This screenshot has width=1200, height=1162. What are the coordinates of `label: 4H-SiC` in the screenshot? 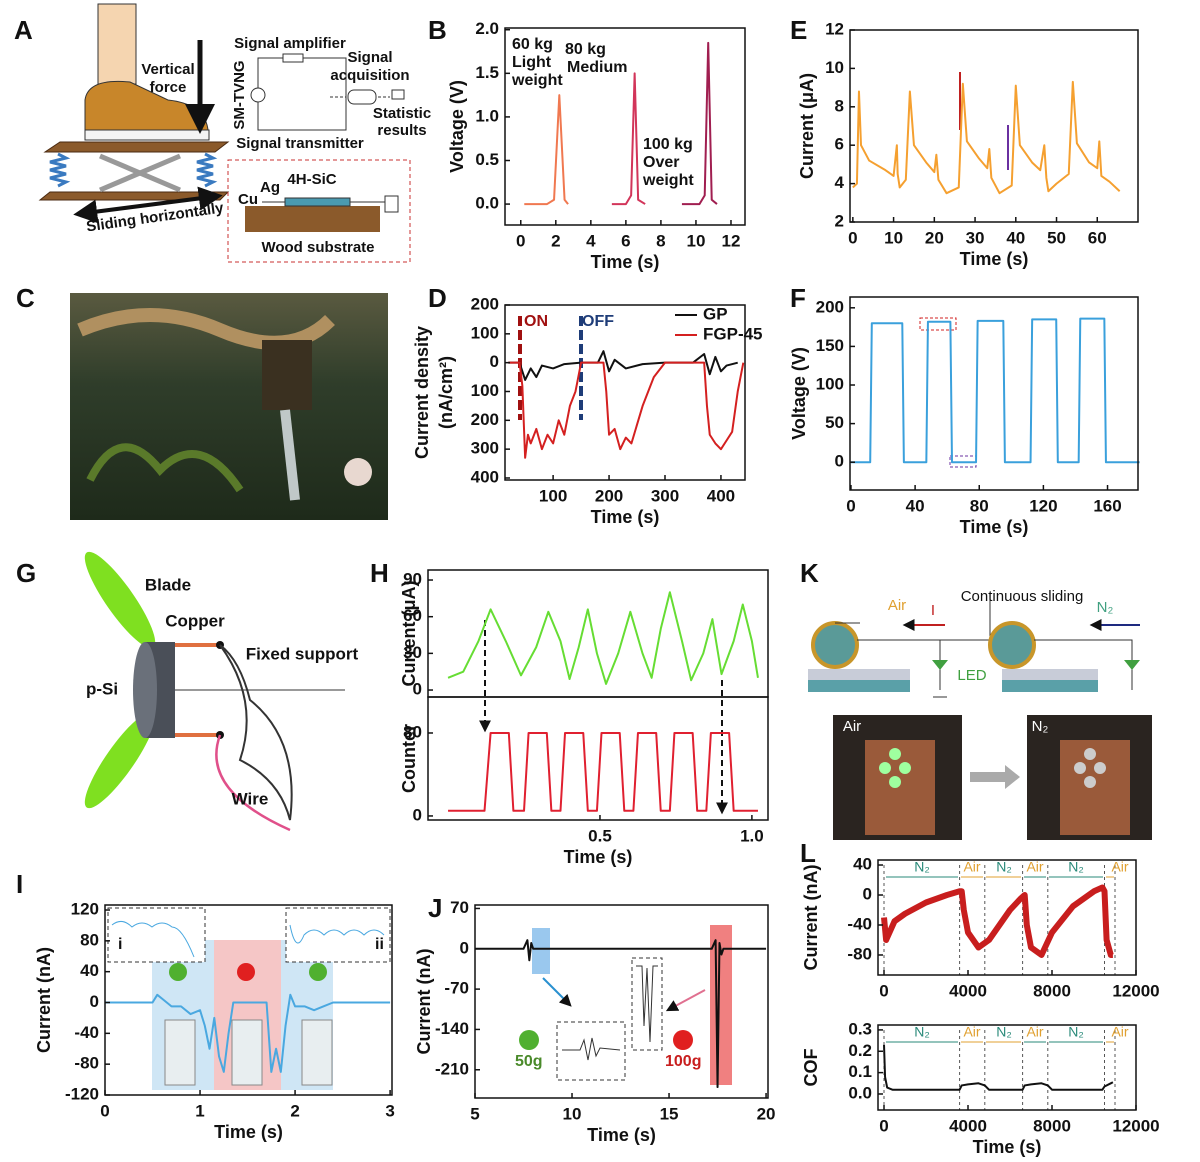 It's located at (311, 179).